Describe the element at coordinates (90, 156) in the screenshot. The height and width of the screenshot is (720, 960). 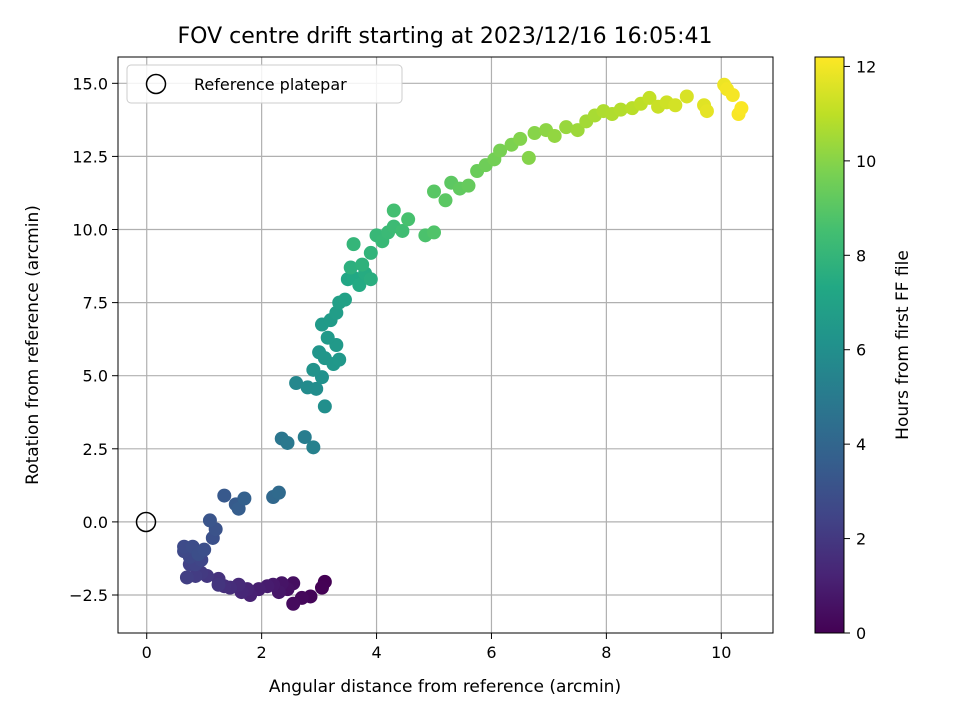
I see `y-tick-label: 12.5` at that location.